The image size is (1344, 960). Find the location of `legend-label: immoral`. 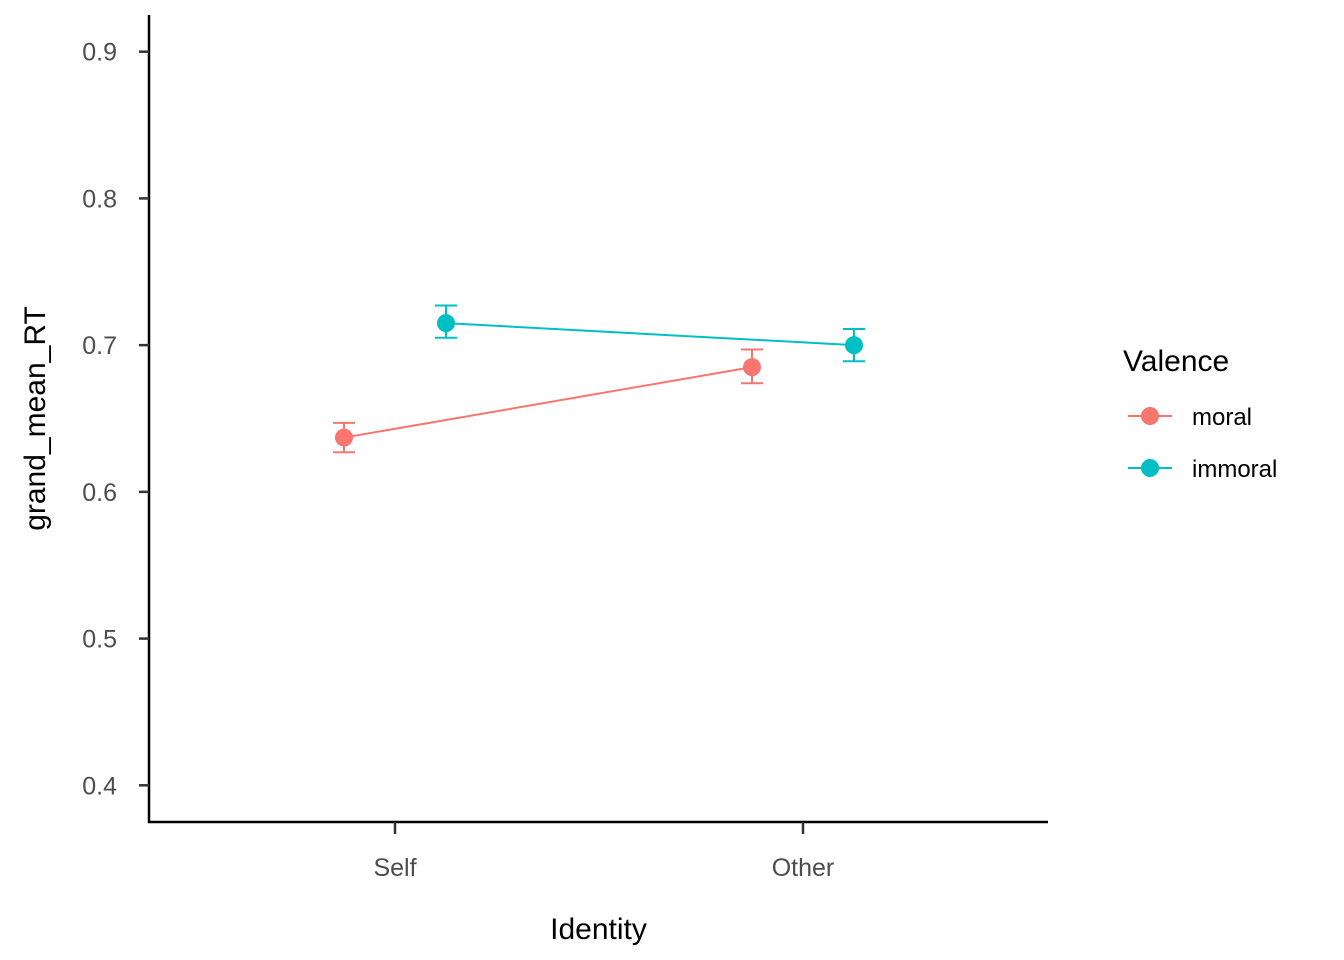

legend-label: immoral is located at coordinates (1234, 469).